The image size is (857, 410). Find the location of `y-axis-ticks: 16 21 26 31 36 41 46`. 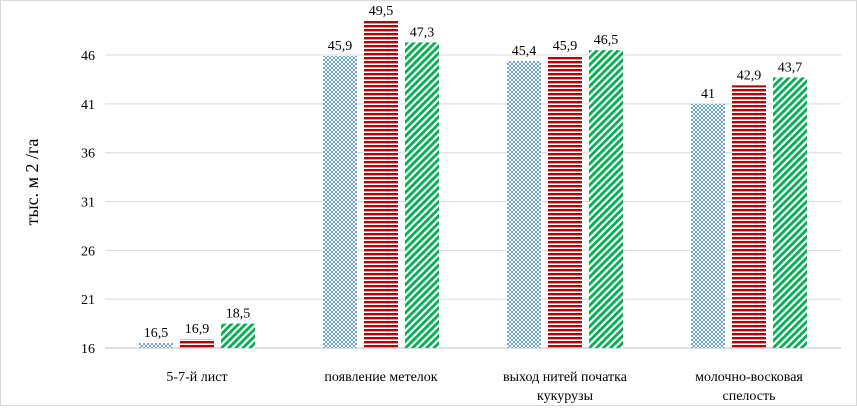

y-axis-ticks: 16 21 26 31 36 41 46 is located at coordinates (88, 203).